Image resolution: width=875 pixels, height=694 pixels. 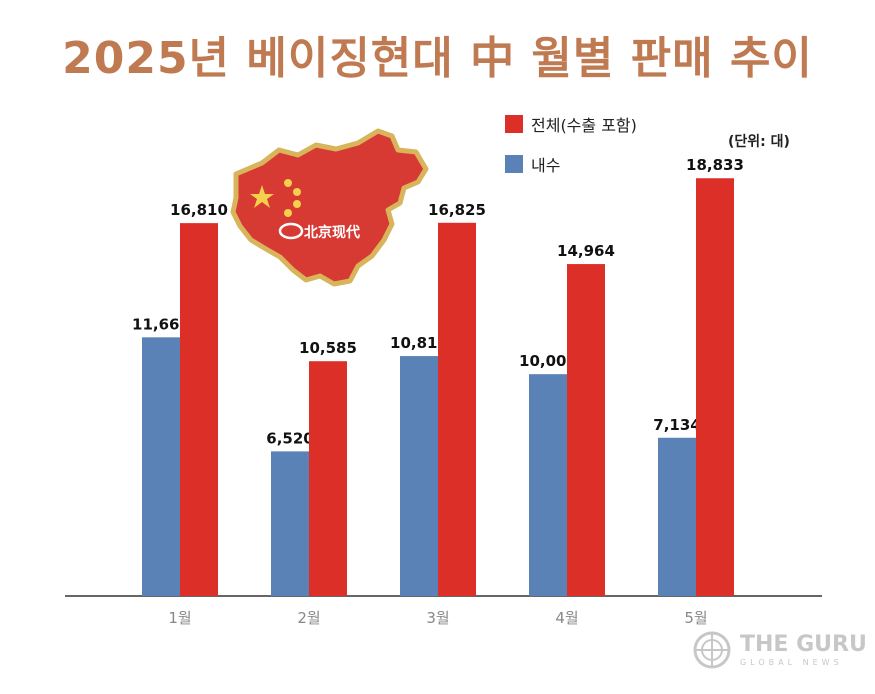 What do you see at coordinates (457, 210) in the screenshot?
I see `data-label-total: 16,825` at bounding box center [457, 210].